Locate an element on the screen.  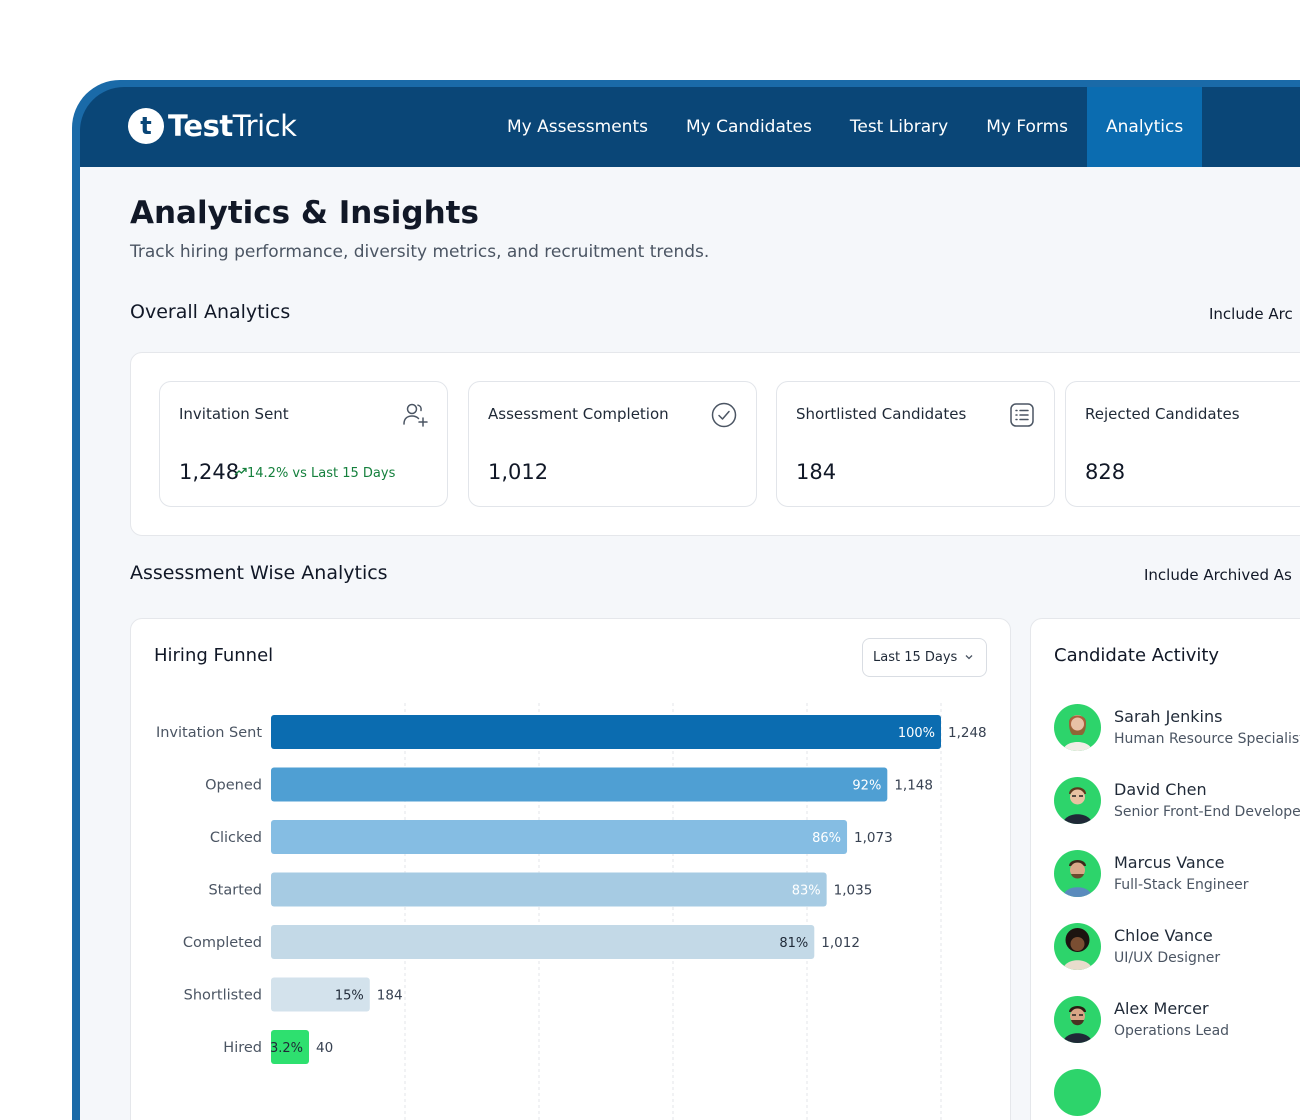
nav-item-my-candidates: My Candidates is located at coordinates (748, 127).